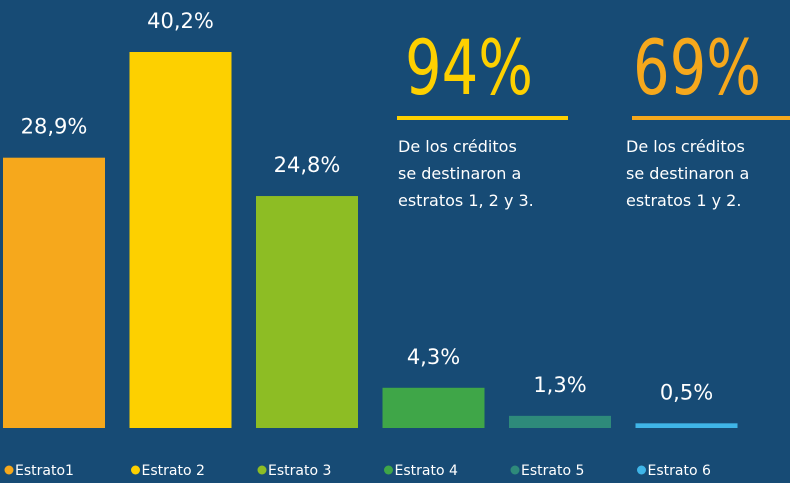 This screenshot has width=790, height=483. Describe the element at coordinates (552, 471) in the screenshot. I see `legend-label: Estrato 5` at that location.